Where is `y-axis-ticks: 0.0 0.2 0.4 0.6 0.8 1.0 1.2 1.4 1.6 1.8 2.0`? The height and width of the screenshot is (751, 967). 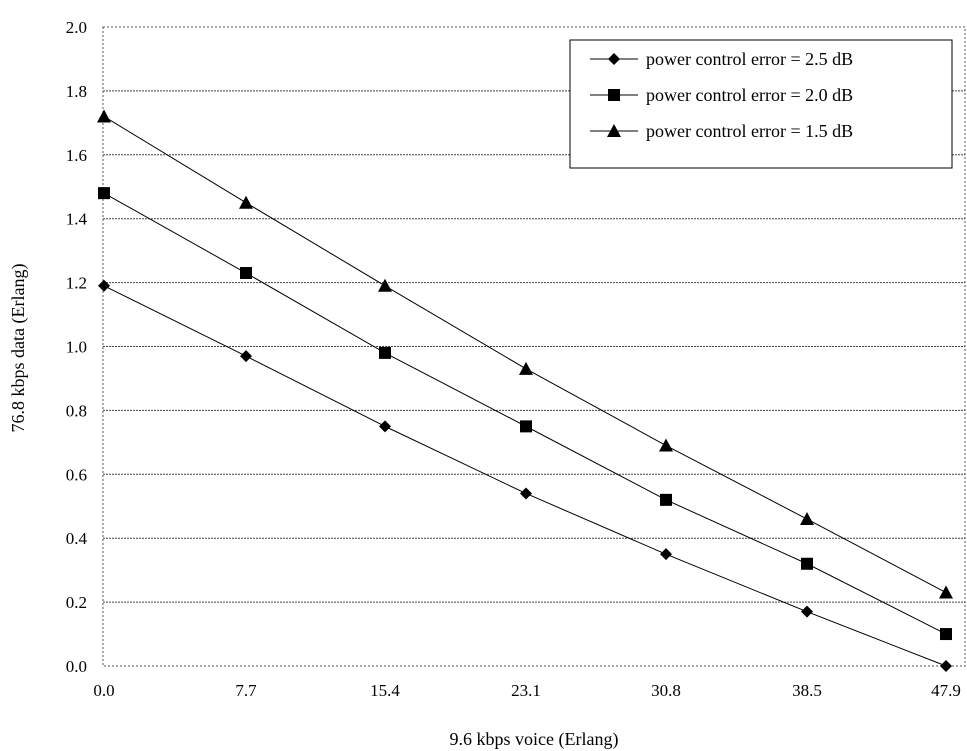
y-axis-ticks: 0.0 0.2 0.4 0.6 0.8 1.0 1.2 1.4 1.6 1.8 2.0 is located at coordinates (77, 347).